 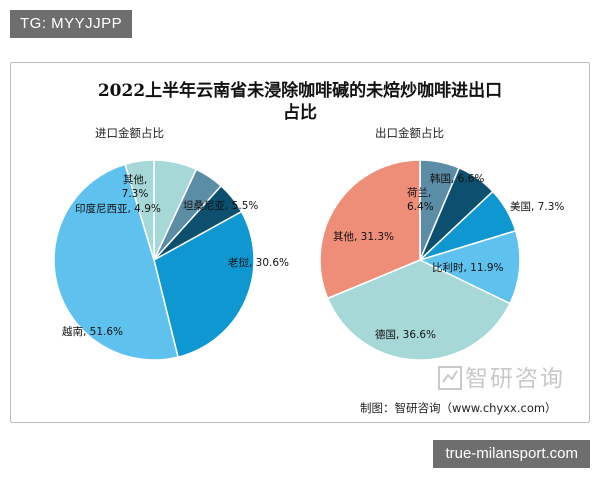 I want to click on pie0-label-0: 其他, 7.3%, so click(x=135, y=186).